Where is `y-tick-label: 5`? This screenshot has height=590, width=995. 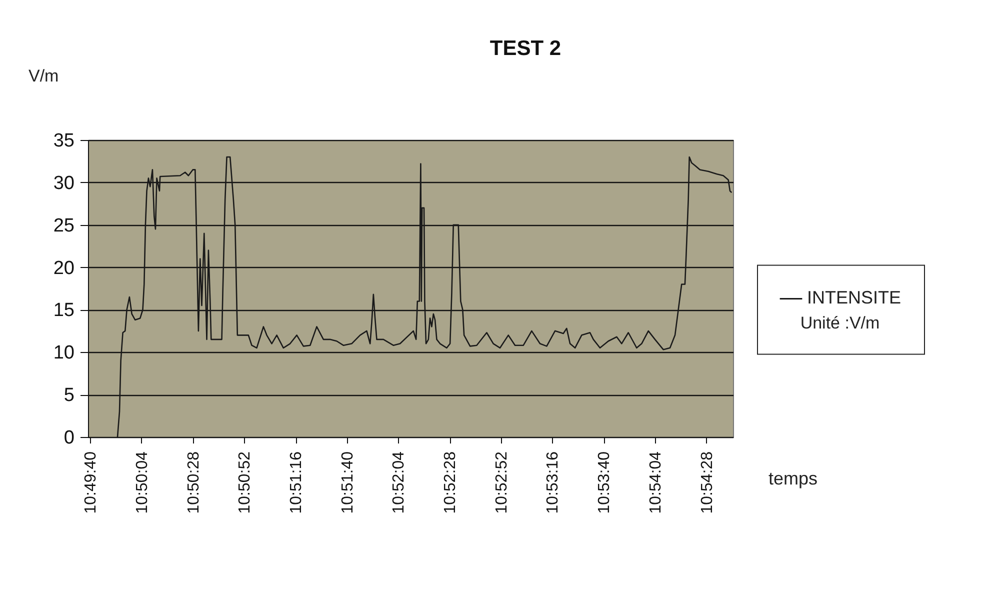 y-tick-label: 5 is located at coordinates (69, 395).